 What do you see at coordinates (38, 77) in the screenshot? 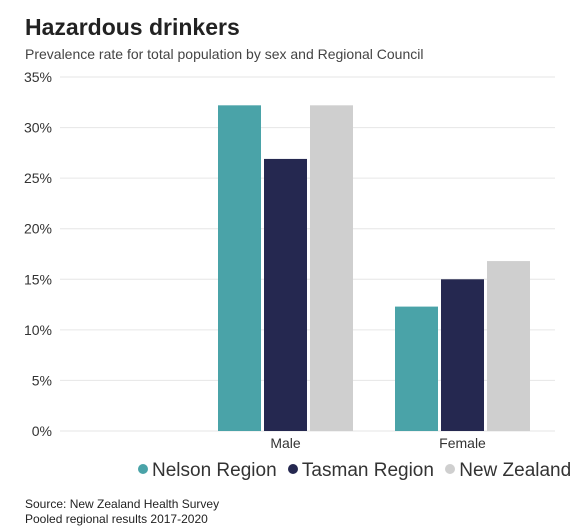
I see `y-tick-label: 35%` at bounding box center [38, 77].